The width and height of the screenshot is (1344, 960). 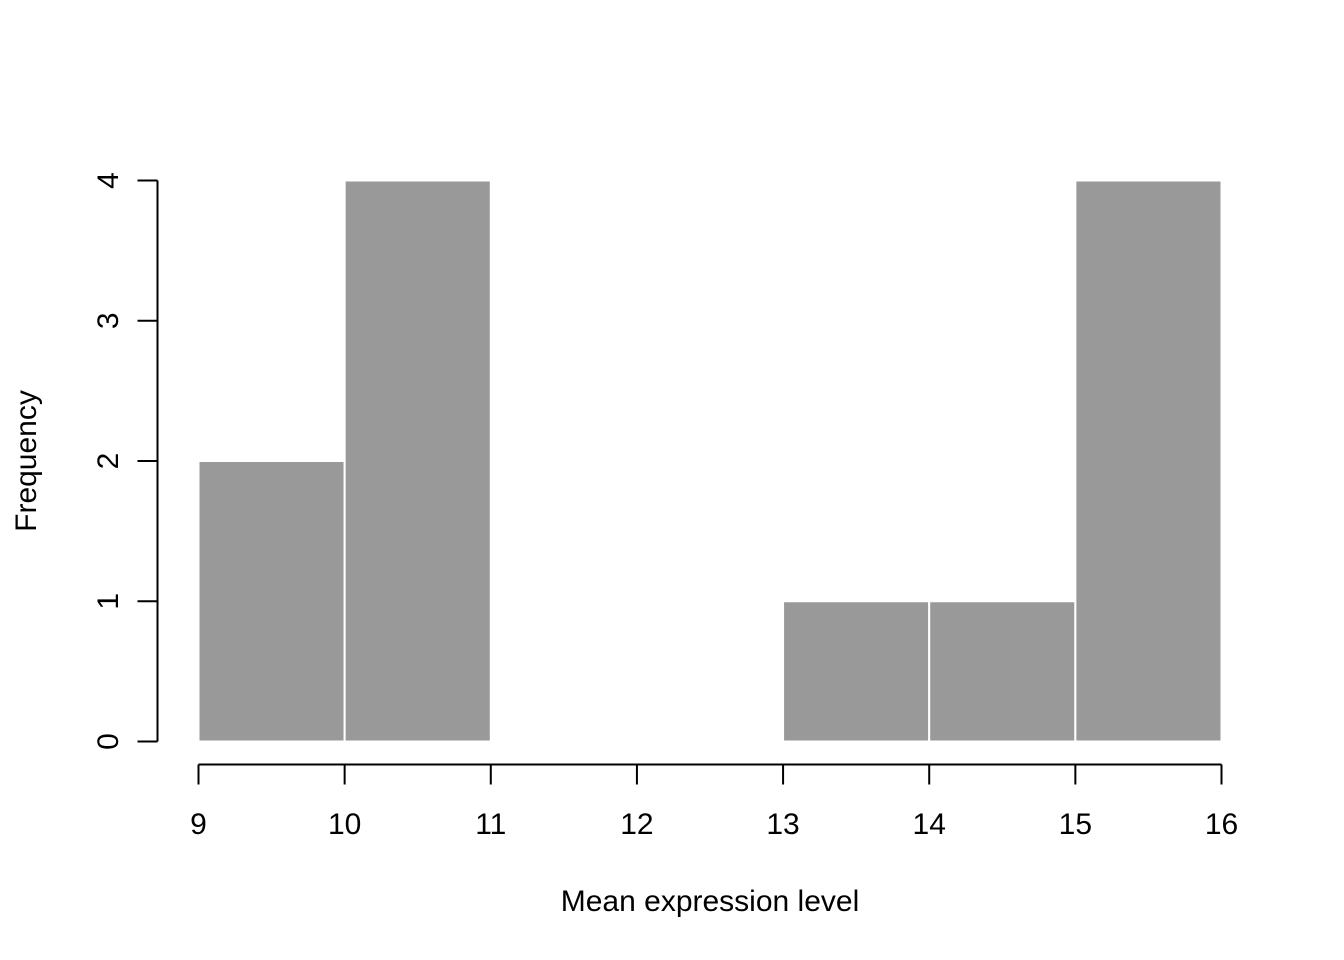 What do you see at coordinates (714, 802) in the screenshot?
I see `x-axis: 9 10 11 12 13 14 15 16` at bounding box center [714, 802].